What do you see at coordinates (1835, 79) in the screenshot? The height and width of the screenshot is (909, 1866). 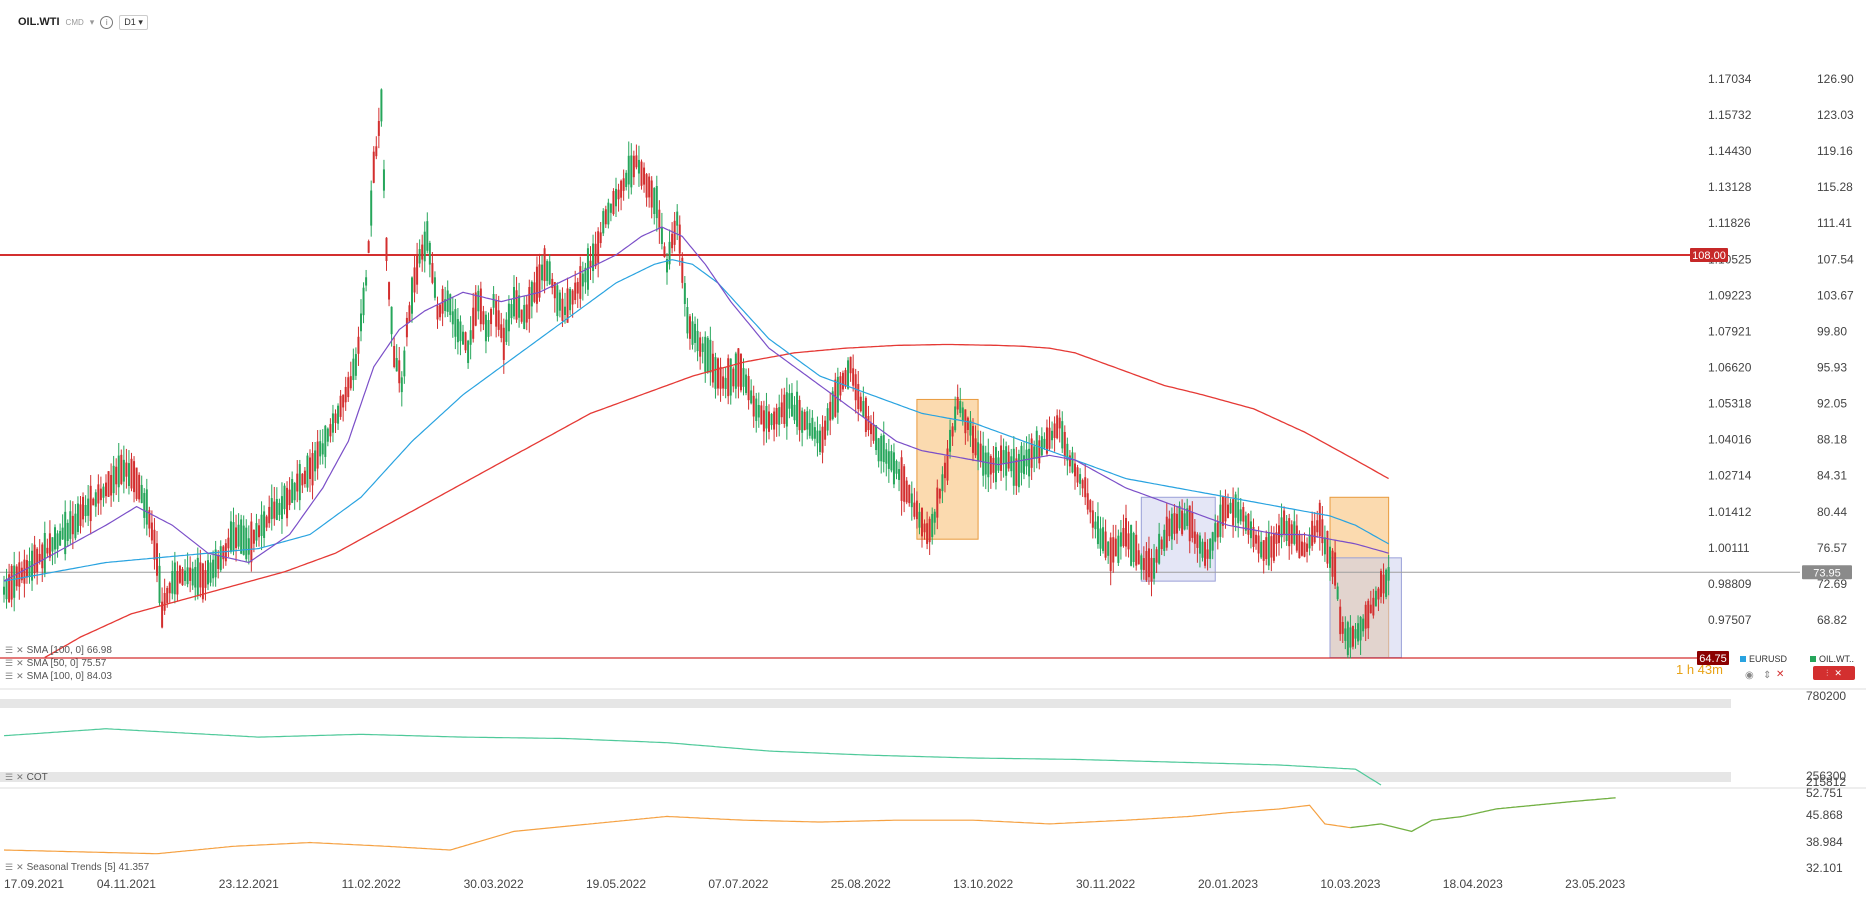 I see `price-tick-label: 126.90` at bounding box center [1835, 79].